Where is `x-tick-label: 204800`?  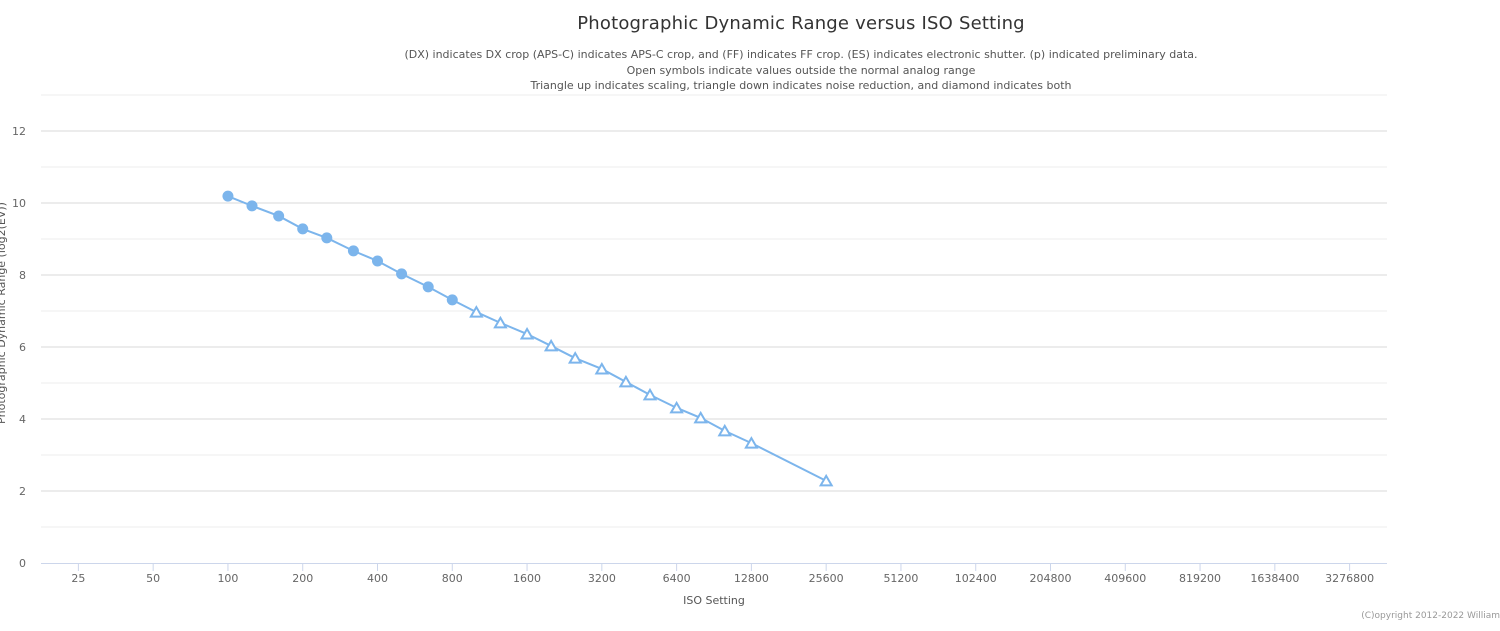 x-tick-label: 204800 is located at coordinates (1051, 578).